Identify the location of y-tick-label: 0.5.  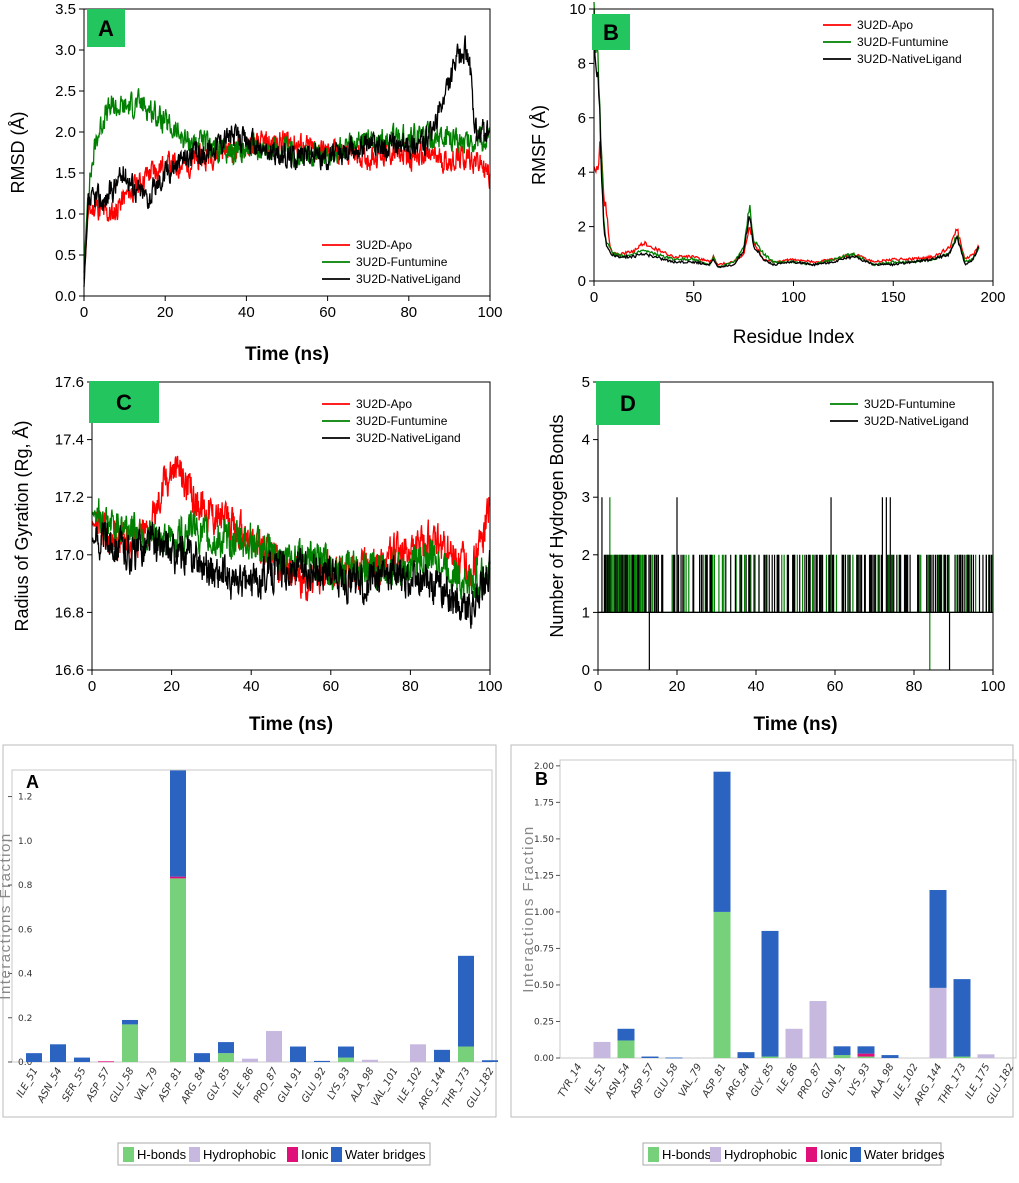
(65, 255).